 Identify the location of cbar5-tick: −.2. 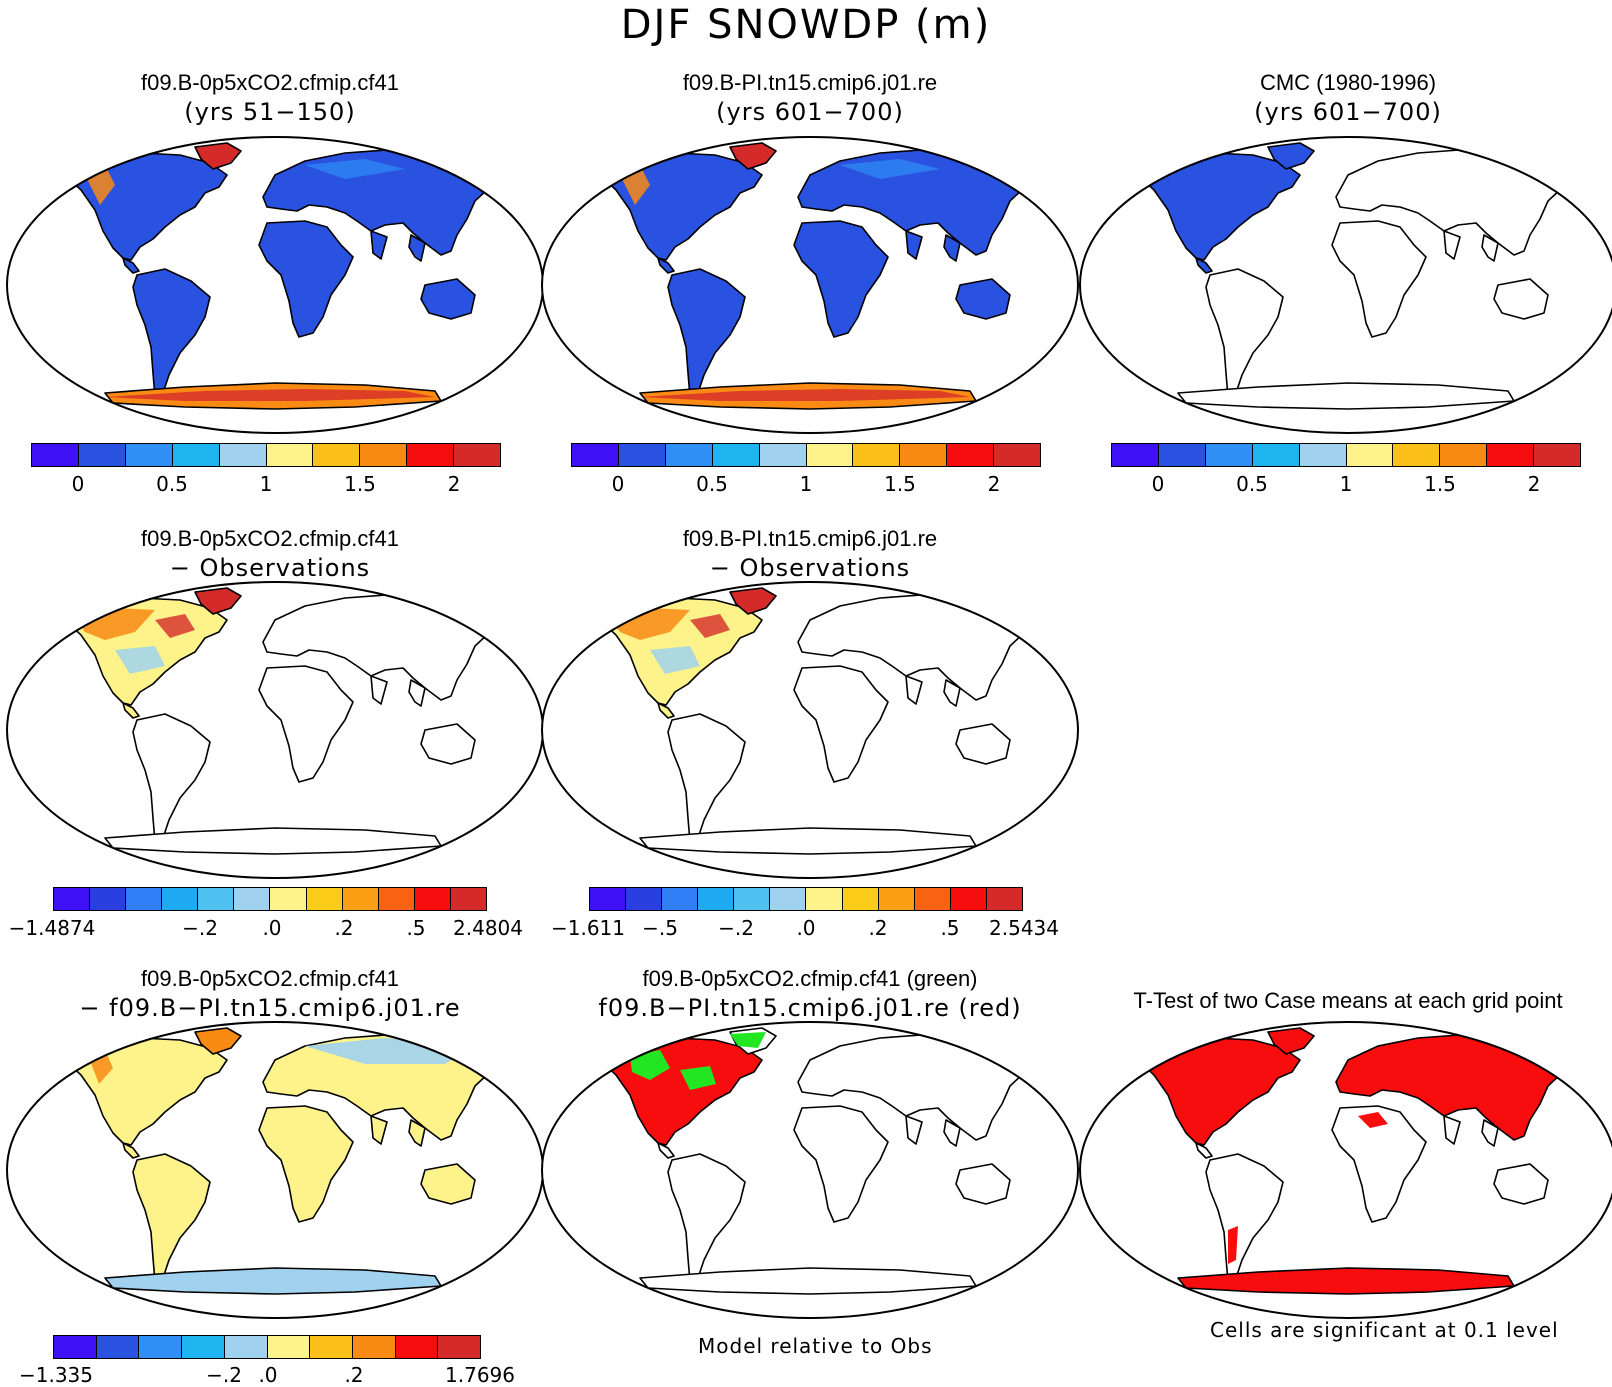
(736, 928).